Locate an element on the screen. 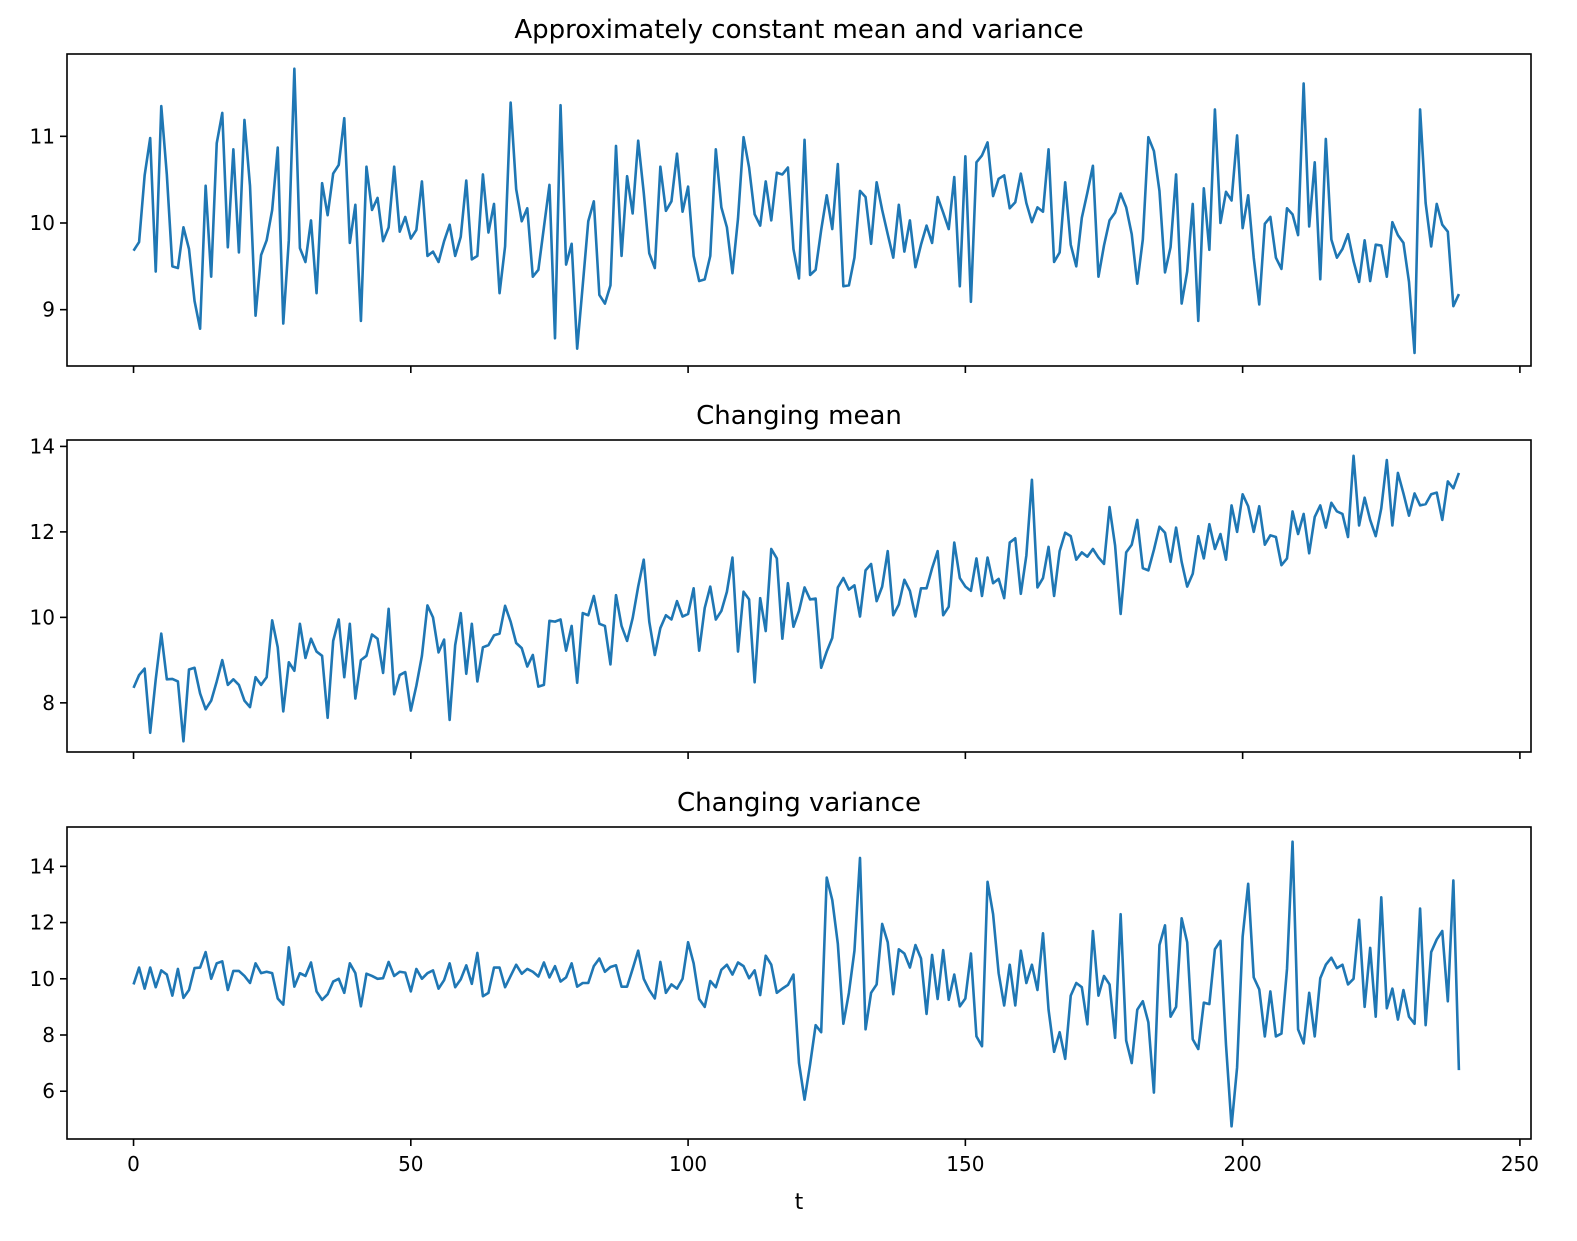 The image size is (1577, 1241). x-tick-label: 100 is located at coordinates (688, 1164).